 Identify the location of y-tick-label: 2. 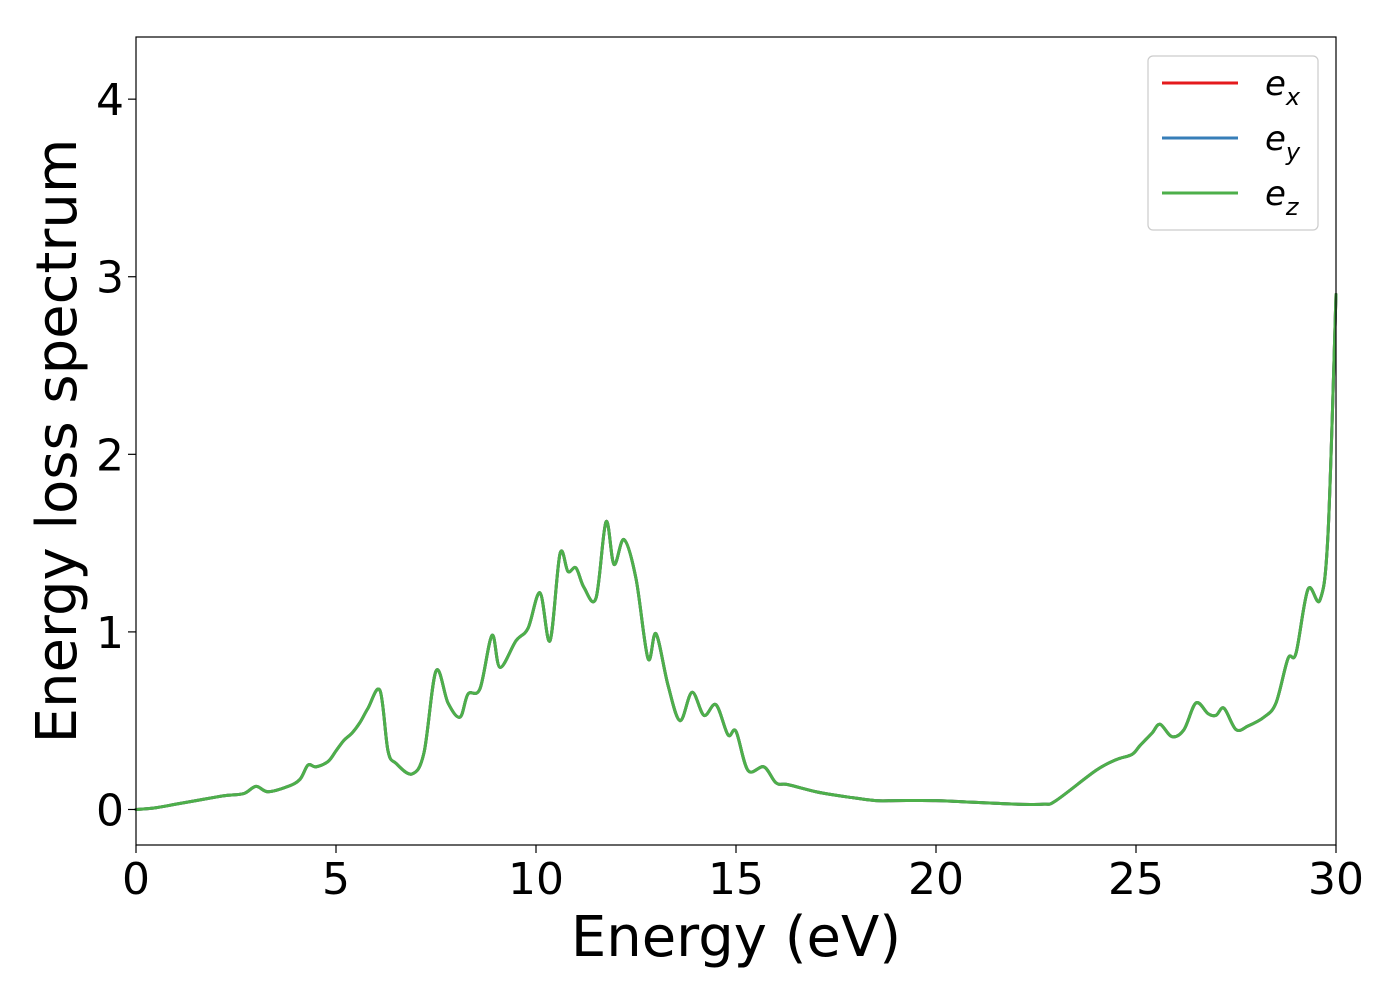
(110, 455).